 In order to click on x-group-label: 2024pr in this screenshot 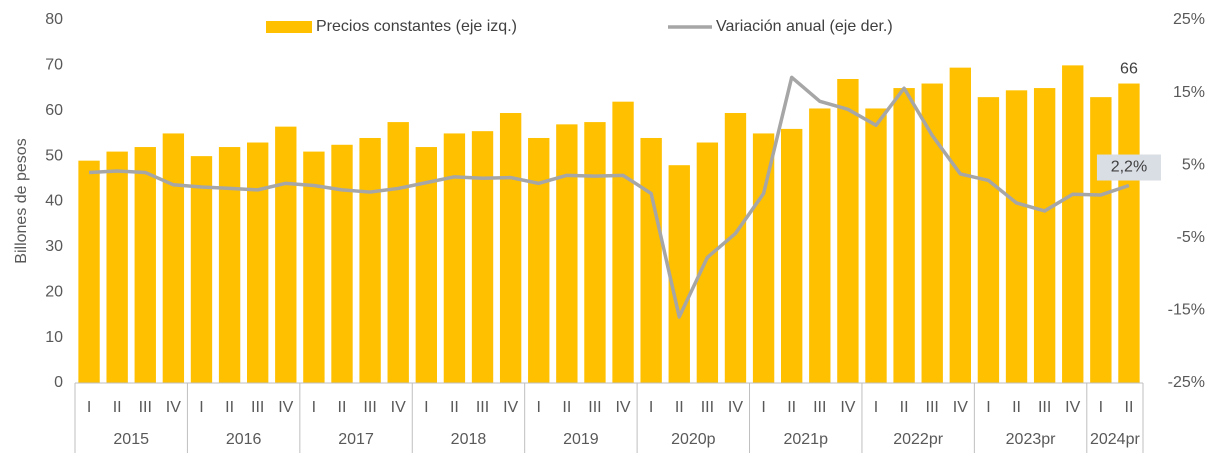, I will do `click(1115, 439)`.